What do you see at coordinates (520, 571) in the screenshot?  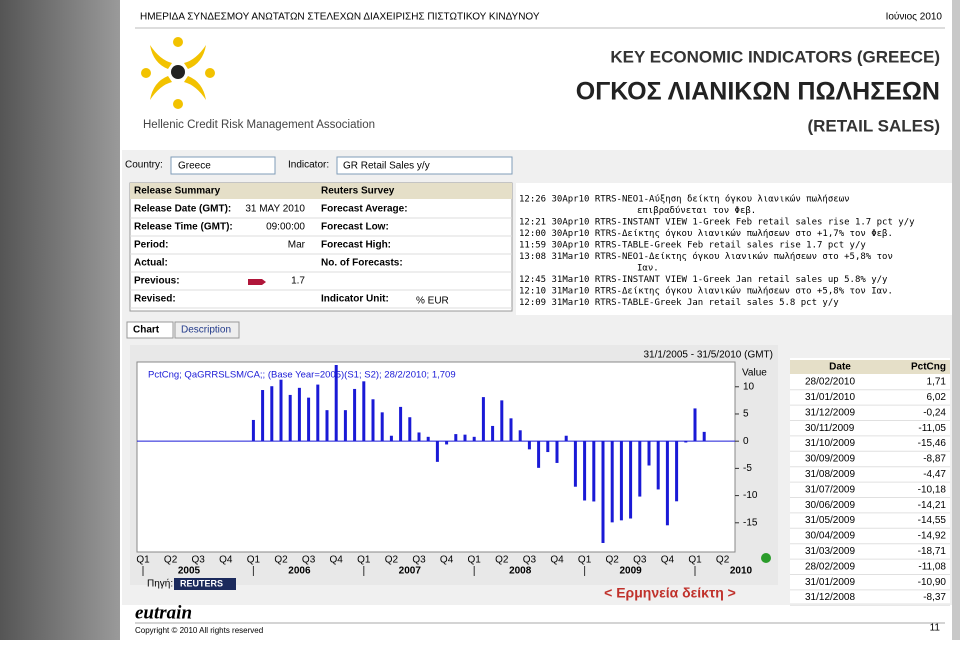 I see `year-label: 2008` at bounding box center [520, 571].